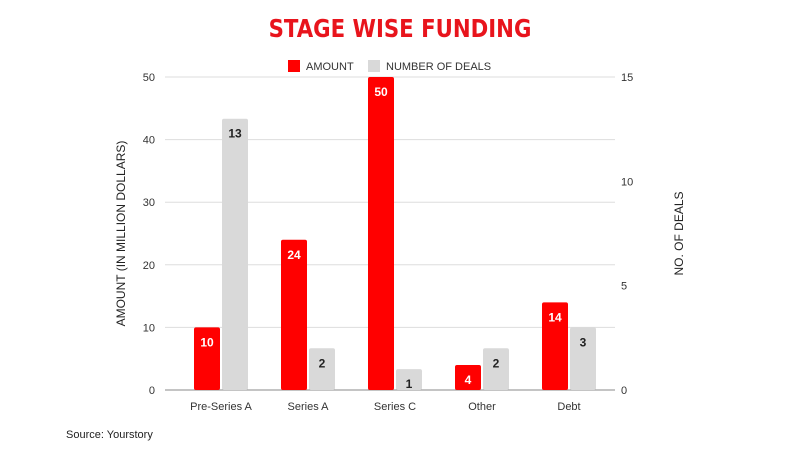 This screenshot has height=450, width=800. Describe the element at coordinates (149, 78) in the screenshot. I see `y-tick-label: 50` at that location.